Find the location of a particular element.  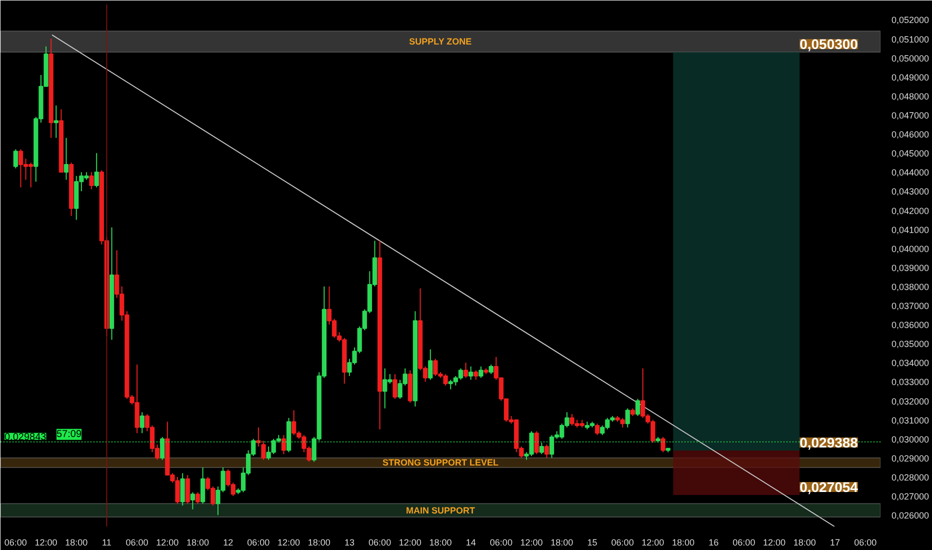

band-label: STRONG SUPPORT LEVEL is located at coordinates (441, 463).